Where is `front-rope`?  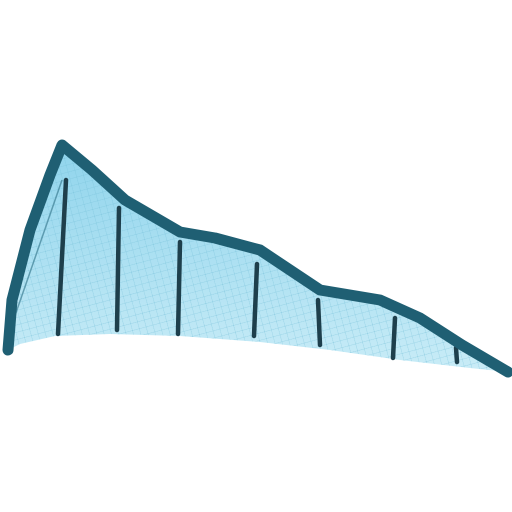
front-rope is located at coordinates (36, 255).